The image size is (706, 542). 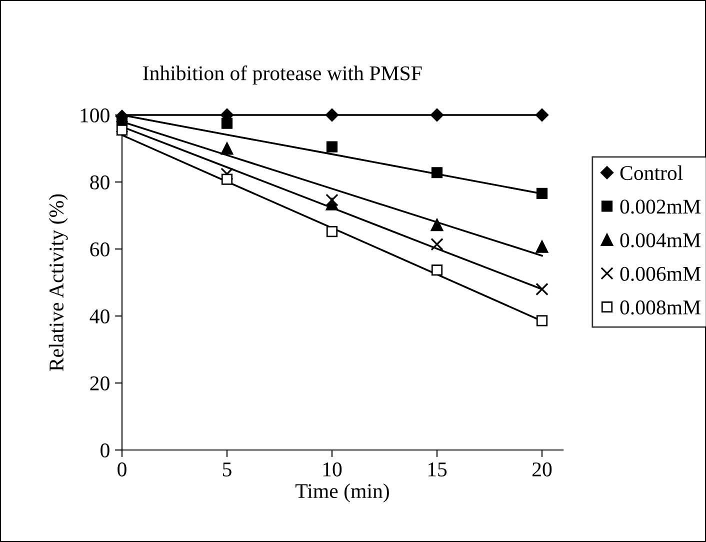 I want to click on legend-label: 0.002mM, so click(x=660, y=207).